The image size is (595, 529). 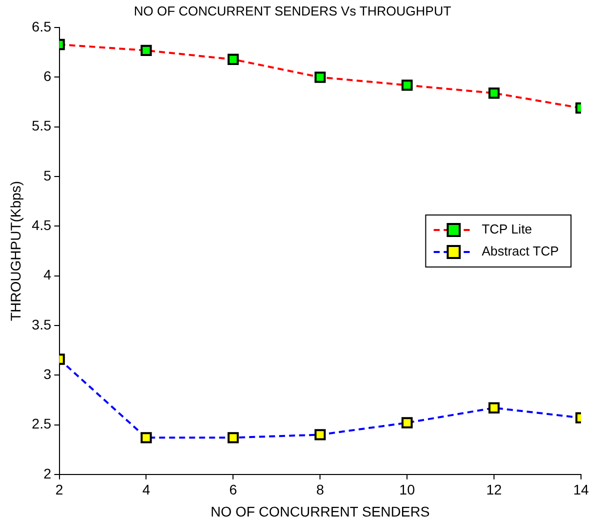 I want to click on x-tick-label: 10, so click(x=407, y=490).